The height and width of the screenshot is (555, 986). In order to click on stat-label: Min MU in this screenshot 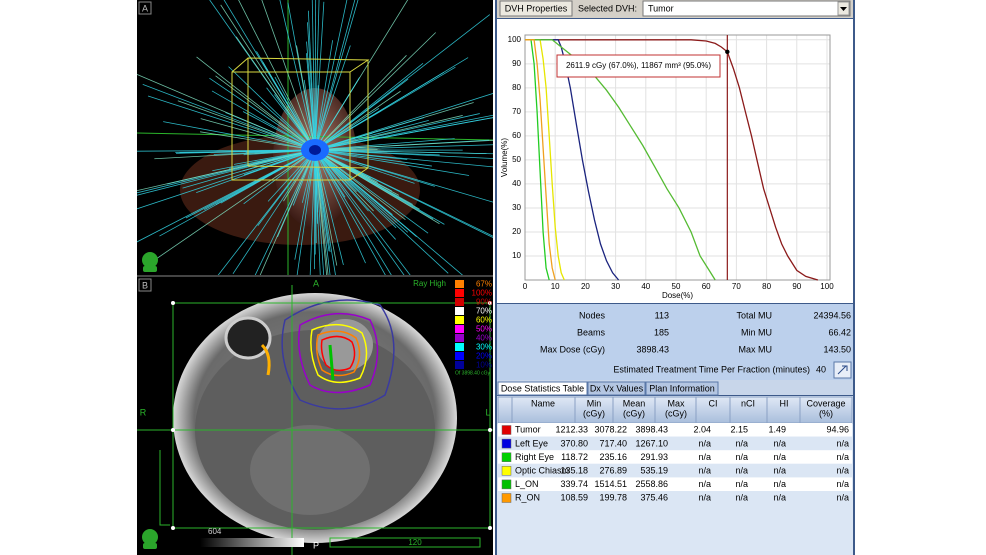, I will do `click(756, 332)`.